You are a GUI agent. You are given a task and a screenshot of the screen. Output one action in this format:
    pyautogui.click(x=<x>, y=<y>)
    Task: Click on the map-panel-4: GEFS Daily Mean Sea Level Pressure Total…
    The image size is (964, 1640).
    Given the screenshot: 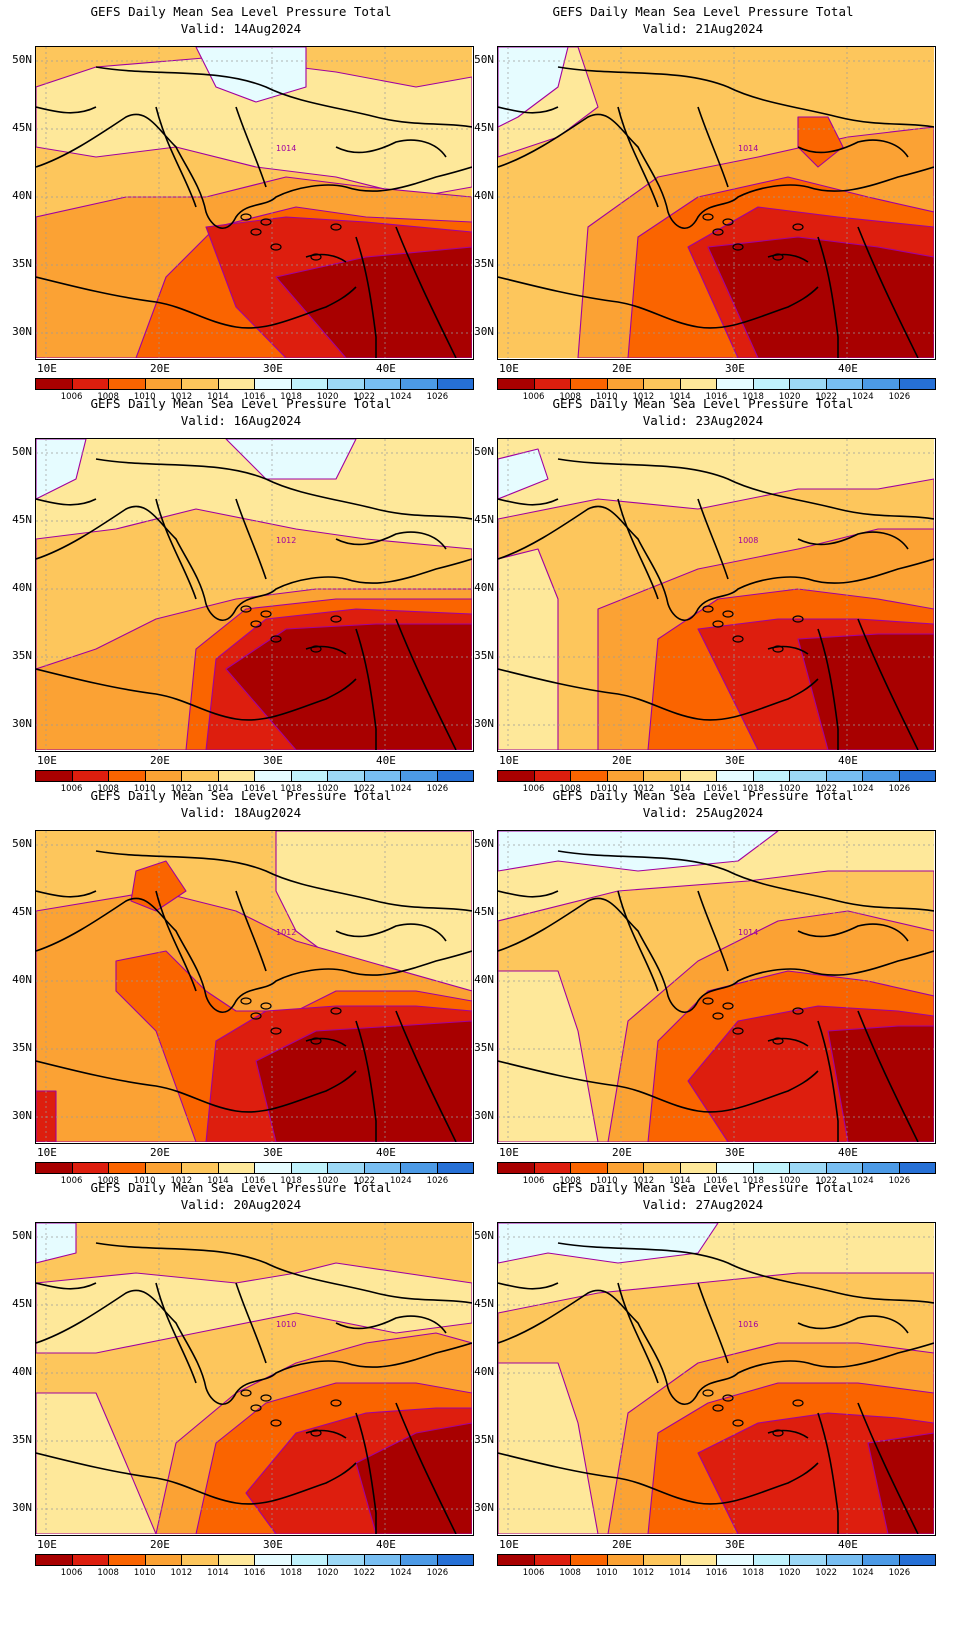 What is the action you would take?
    pyautogui.click(x=703, y=597)
    